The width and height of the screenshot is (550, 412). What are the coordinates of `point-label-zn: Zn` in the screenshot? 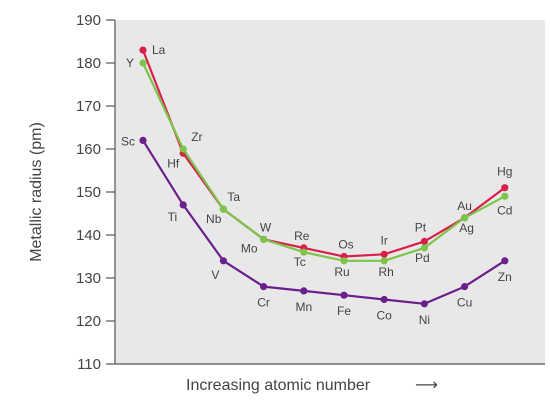 It's located at (505, 277).